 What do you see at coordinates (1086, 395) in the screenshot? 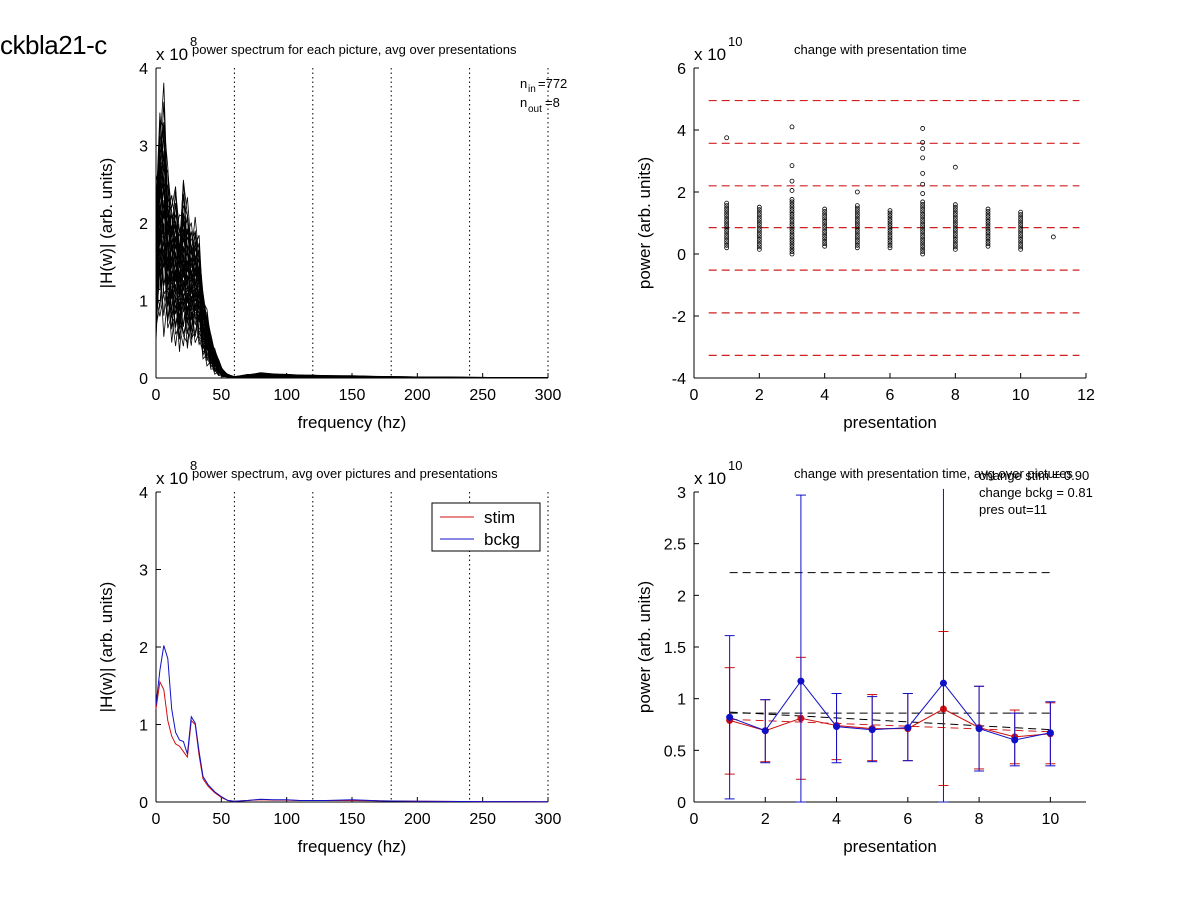
I see `x-tick-label: 12` at bounding box center [1086, 395].